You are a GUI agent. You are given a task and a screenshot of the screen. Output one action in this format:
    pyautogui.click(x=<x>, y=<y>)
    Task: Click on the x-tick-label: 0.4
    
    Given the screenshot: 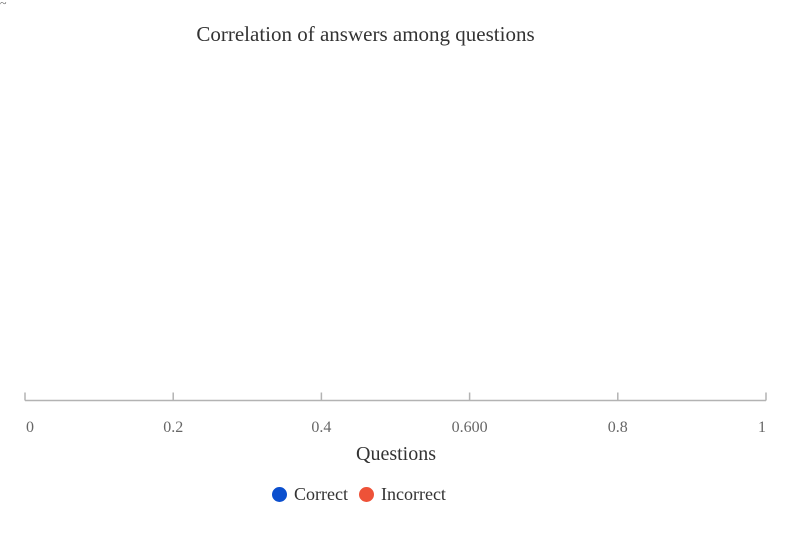 What is the action you would take?
    pyautogui.click(x=321, y=427)
    